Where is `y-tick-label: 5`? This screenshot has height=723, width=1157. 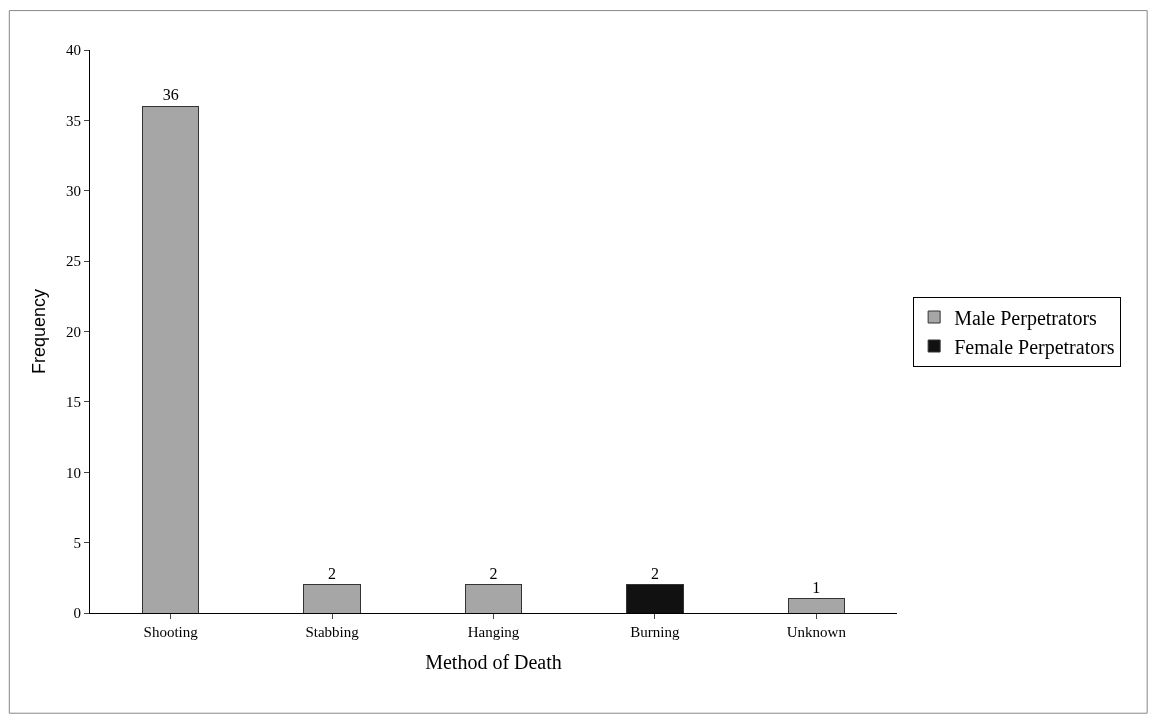
y-tick-label: 5 is located at coordinates (77, 542).